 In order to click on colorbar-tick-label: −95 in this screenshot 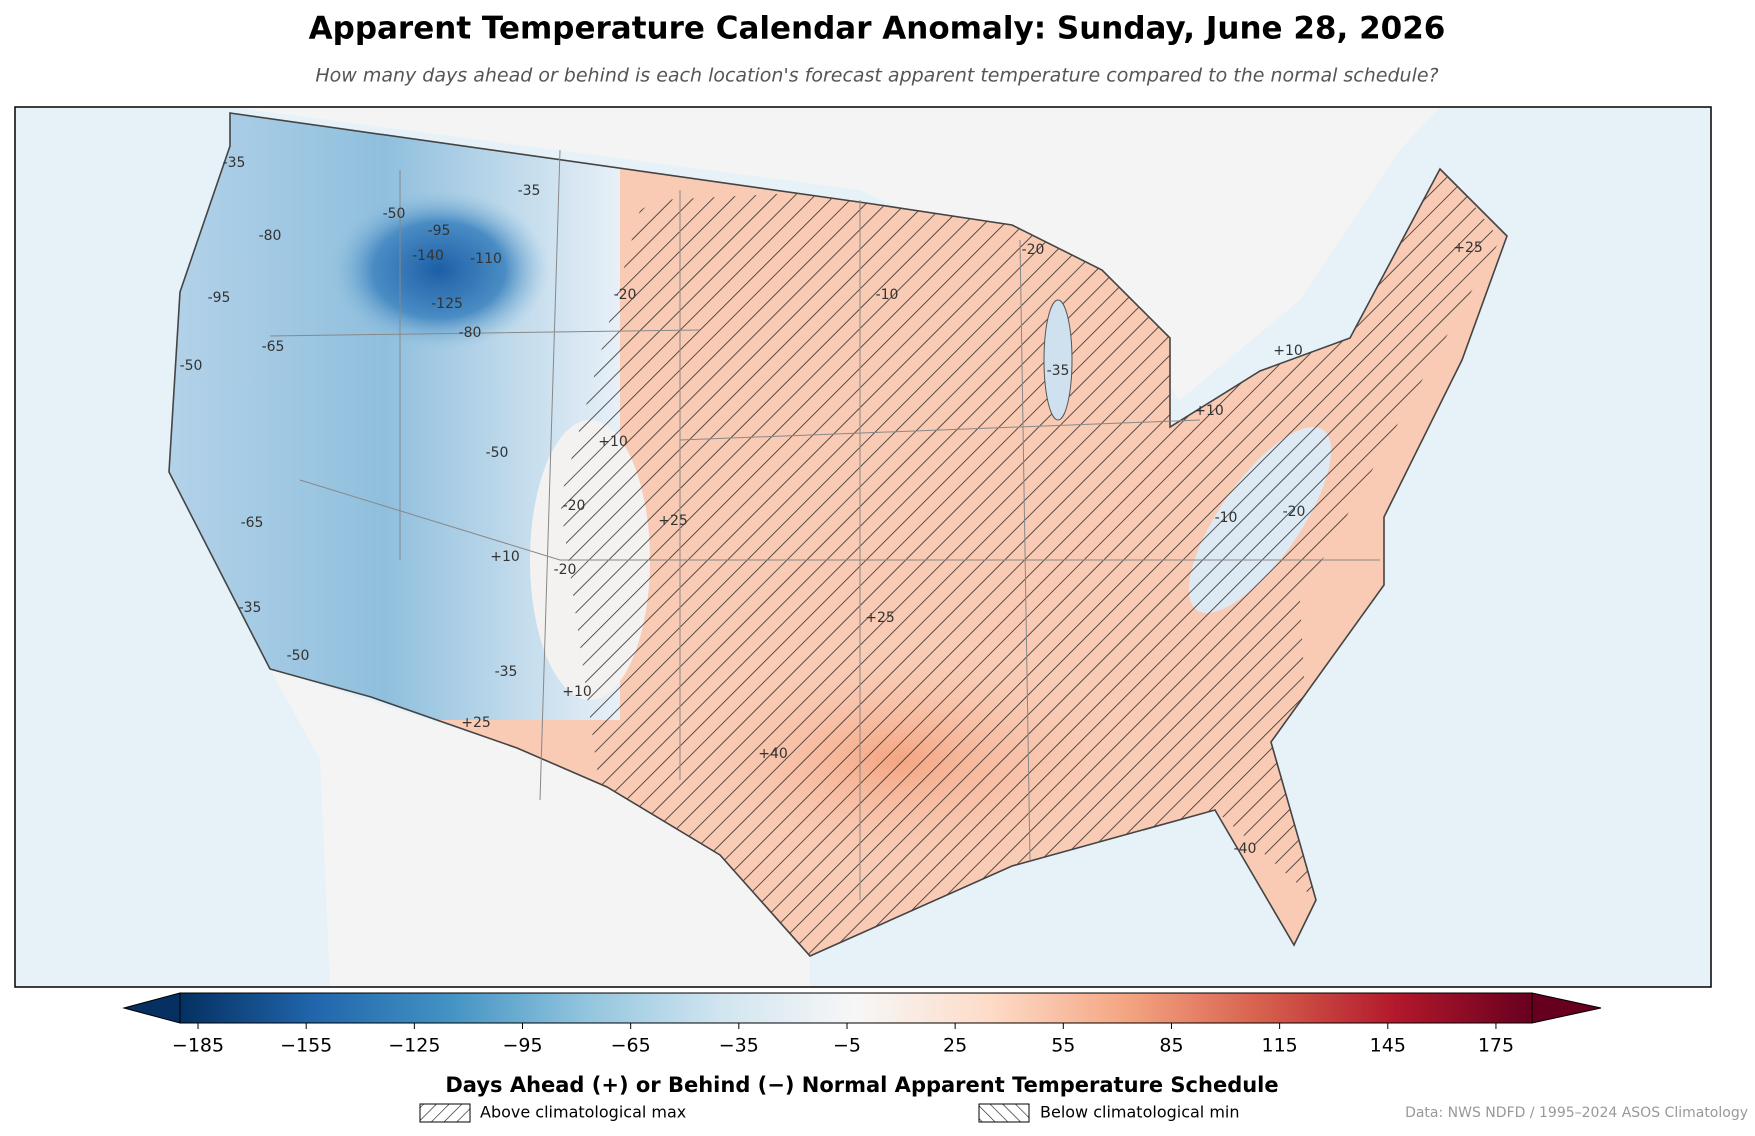, I will do `click(522, 1046)`.